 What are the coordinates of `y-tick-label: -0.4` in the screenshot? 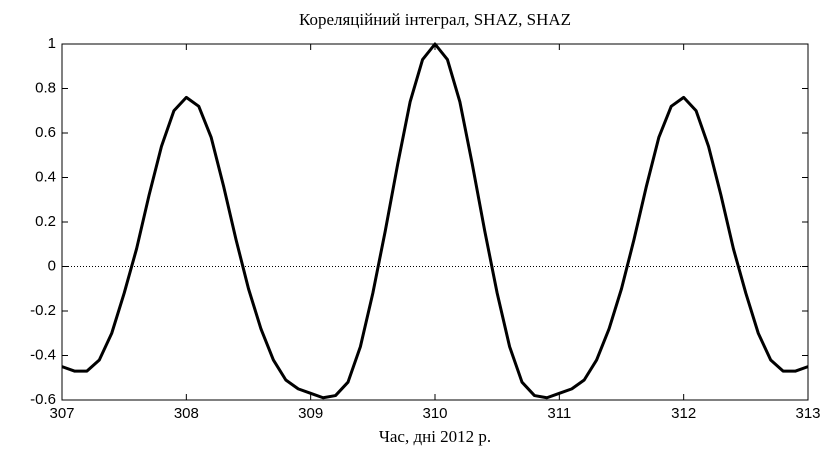 It's located at (43, 354).